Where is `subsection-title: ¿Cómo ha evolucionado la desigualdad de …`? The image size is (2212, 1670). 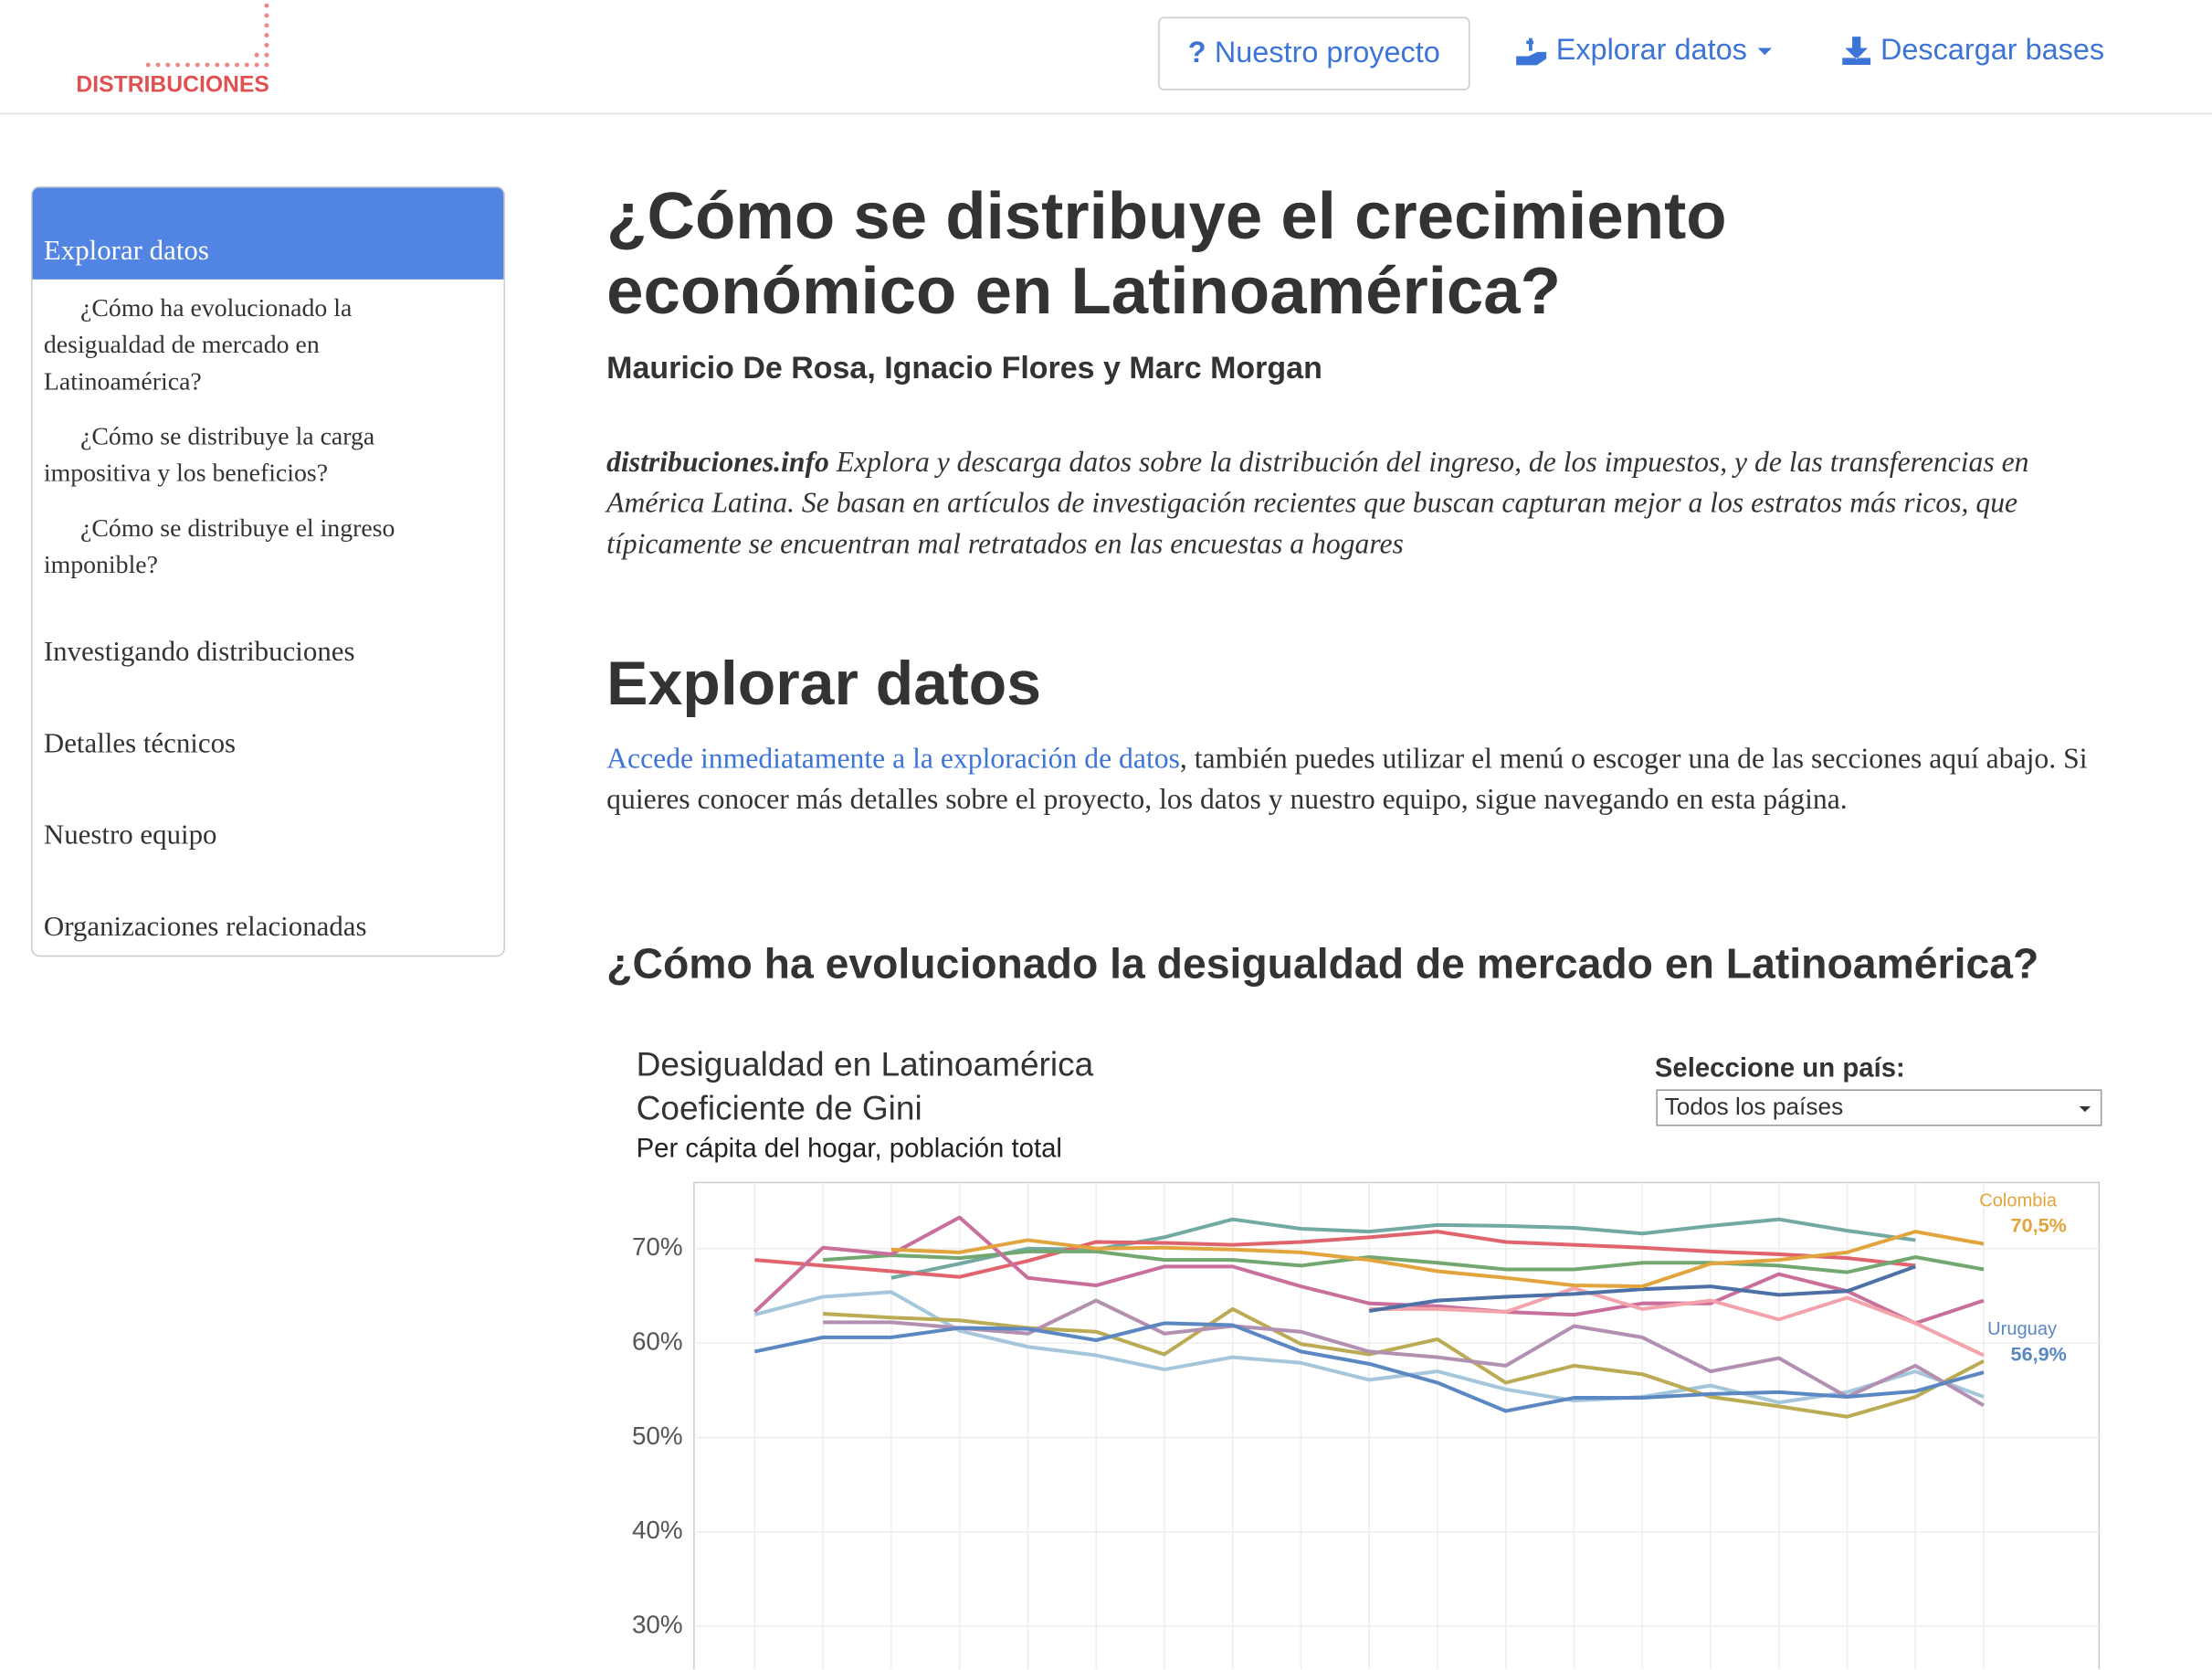
subsection-title: ¿Cómo ha evolucionado la desigualdad de … is located at coordinates (1322, 964).